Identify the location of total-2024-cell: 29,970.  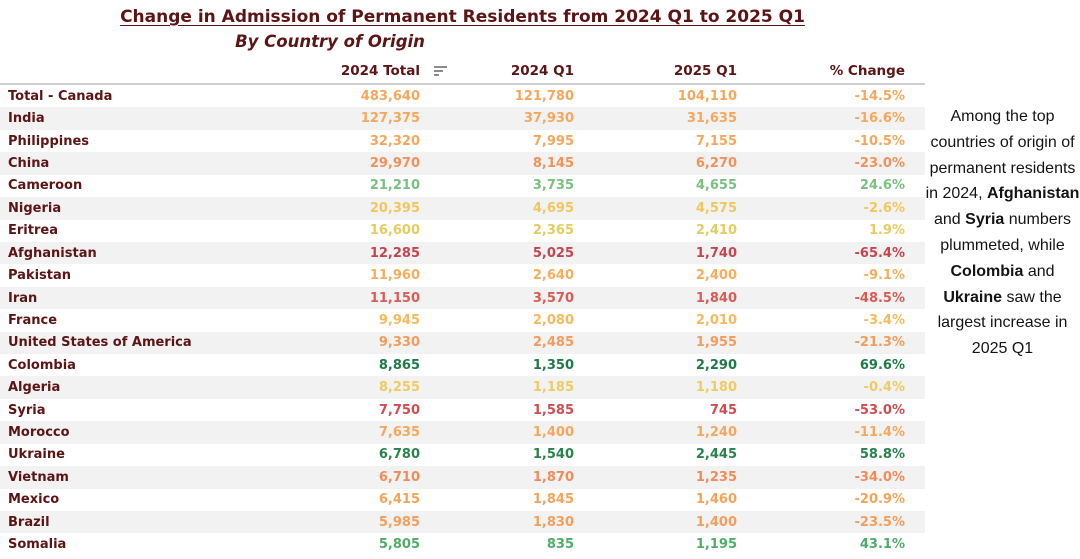
(394, 163).